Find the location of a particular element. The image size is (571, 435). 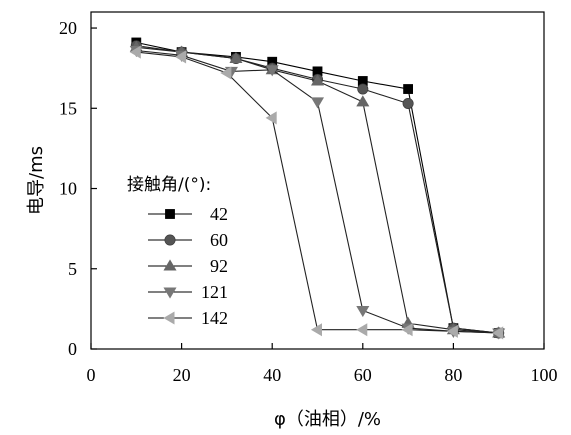

legend-label: 42 is located at coordinates (219, 214).